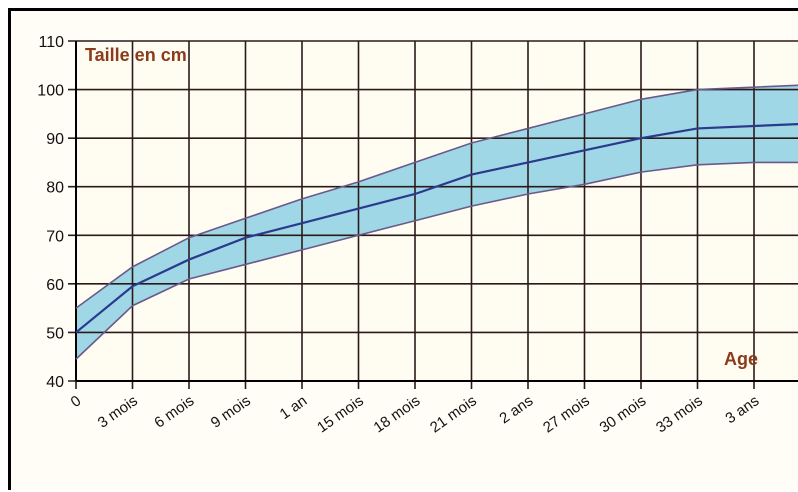 Image resolution: width=798 pixels, height=492 pixels. Describe the element at coordinates (118, 411) in the screenshot. I see `x-tick-label: 3 mois` at that location.